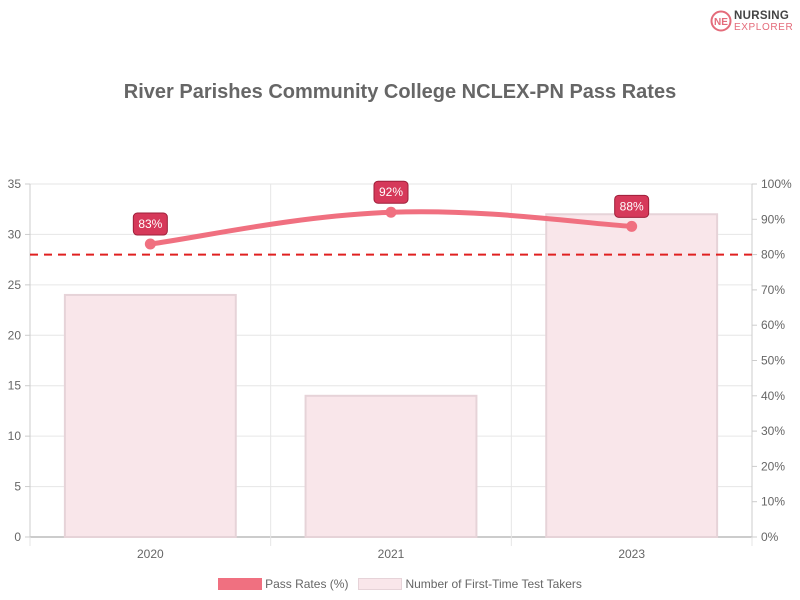 This screenshot has height=600, width=800. I want to click on bar-2020, so click(150, 416).